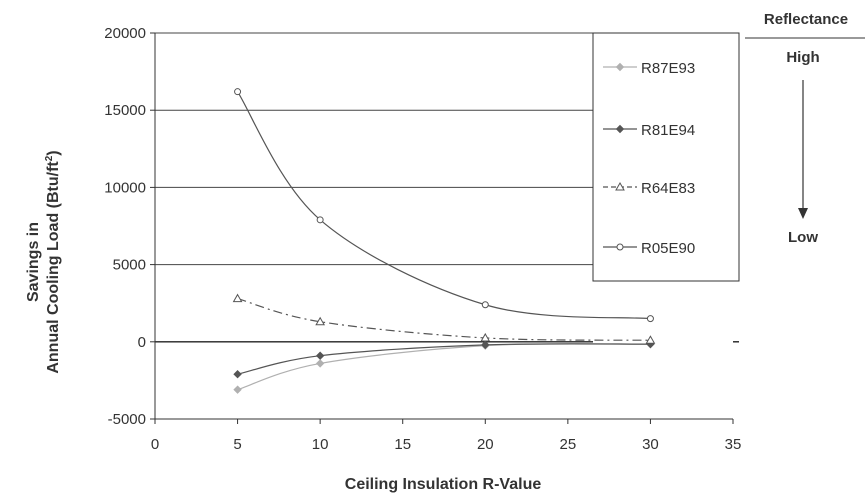  I want to click on reflectance-high-label: High, so click(802, 57).